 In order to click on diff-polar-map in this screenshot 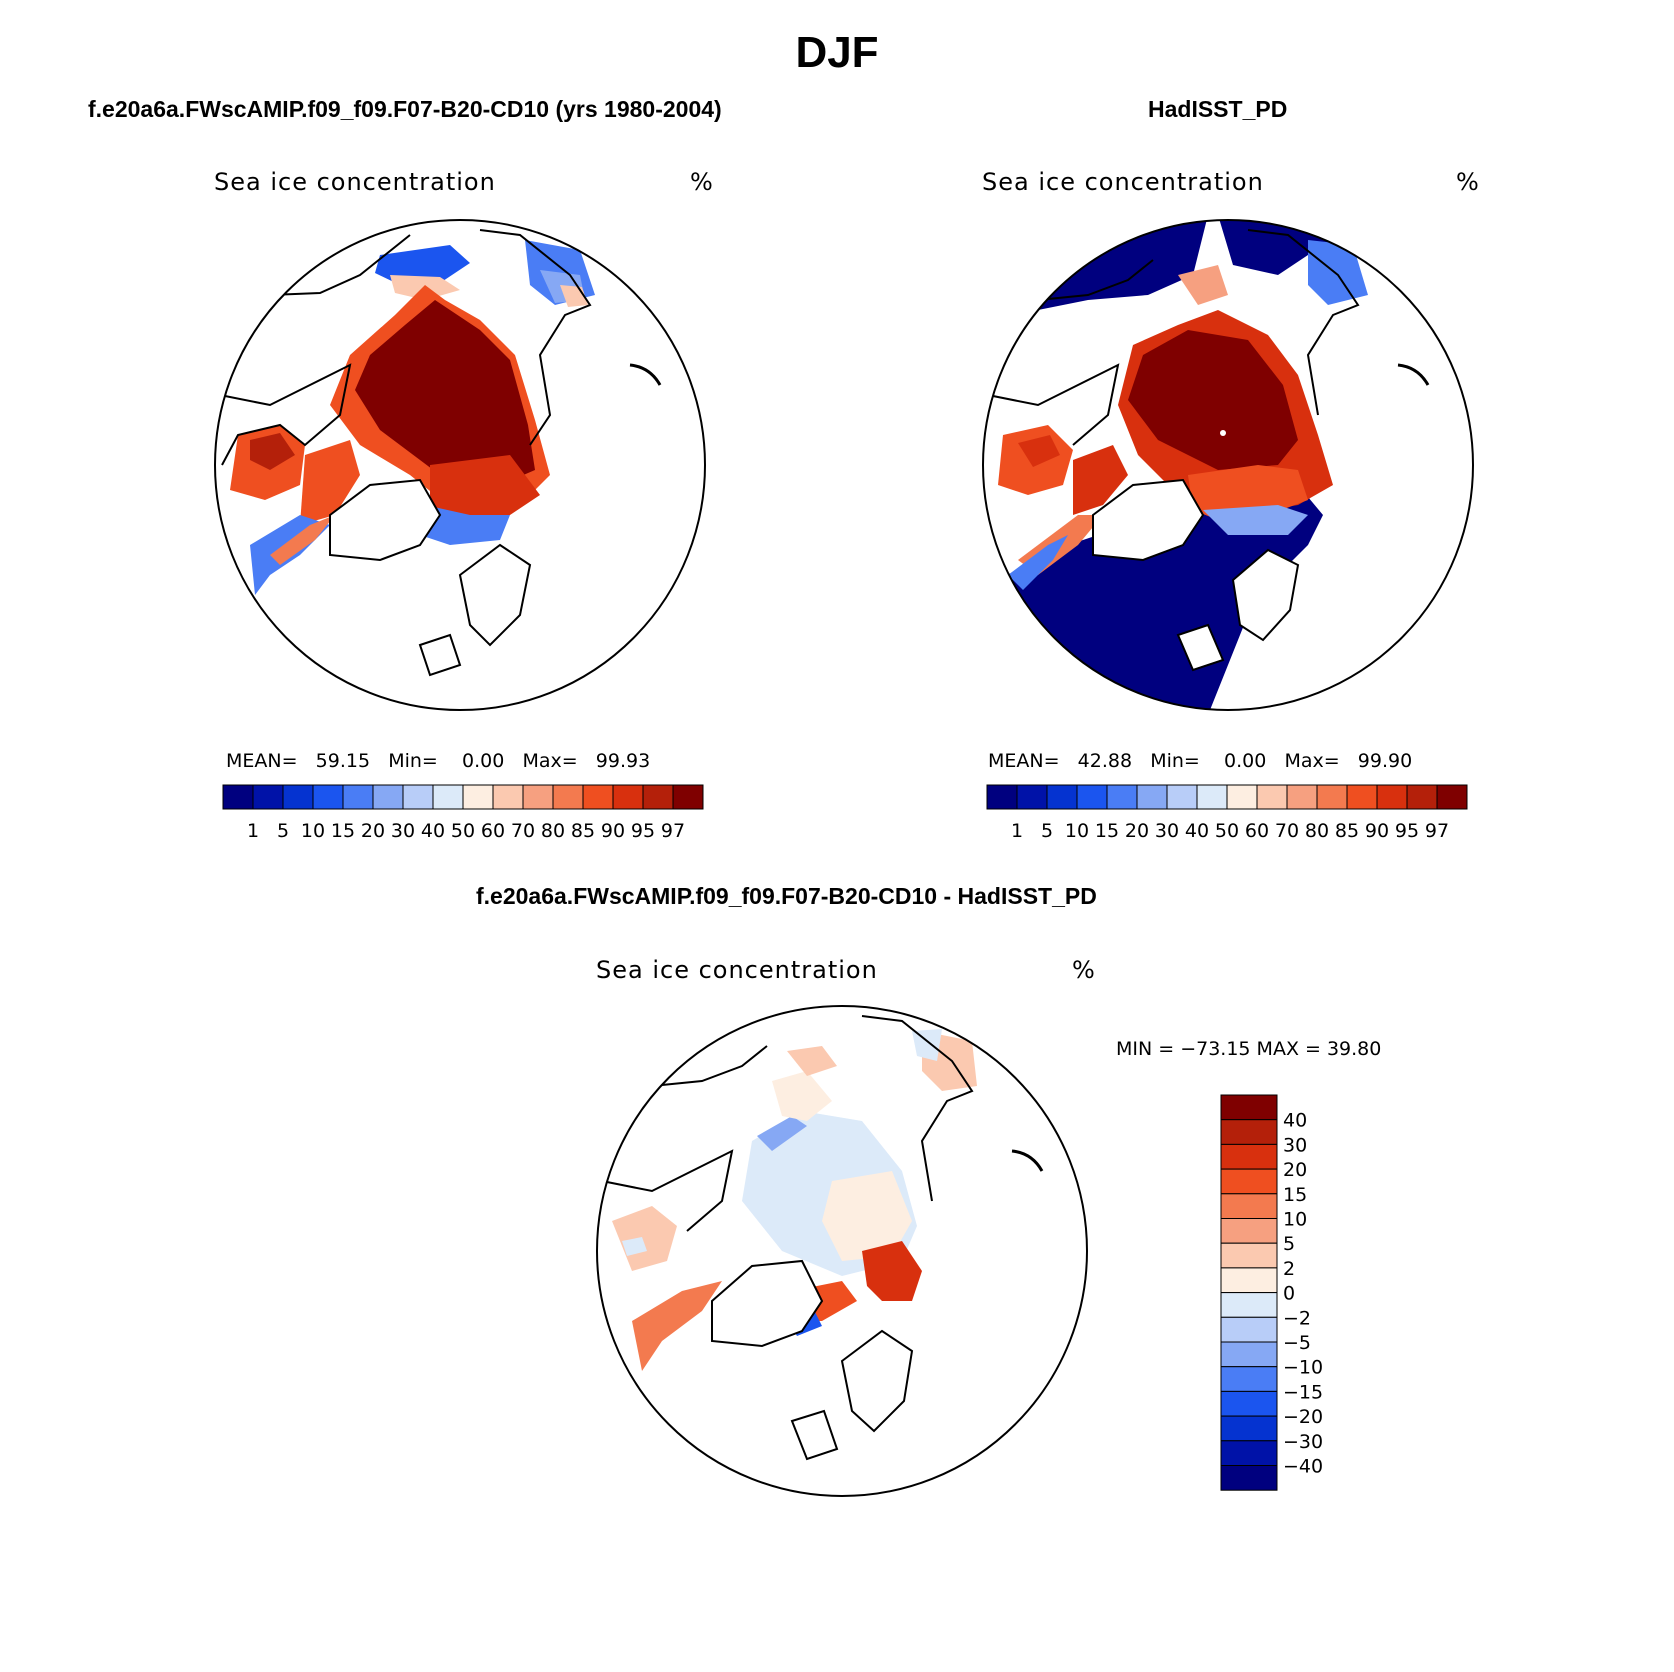, I will do `click(842, 1251)`.